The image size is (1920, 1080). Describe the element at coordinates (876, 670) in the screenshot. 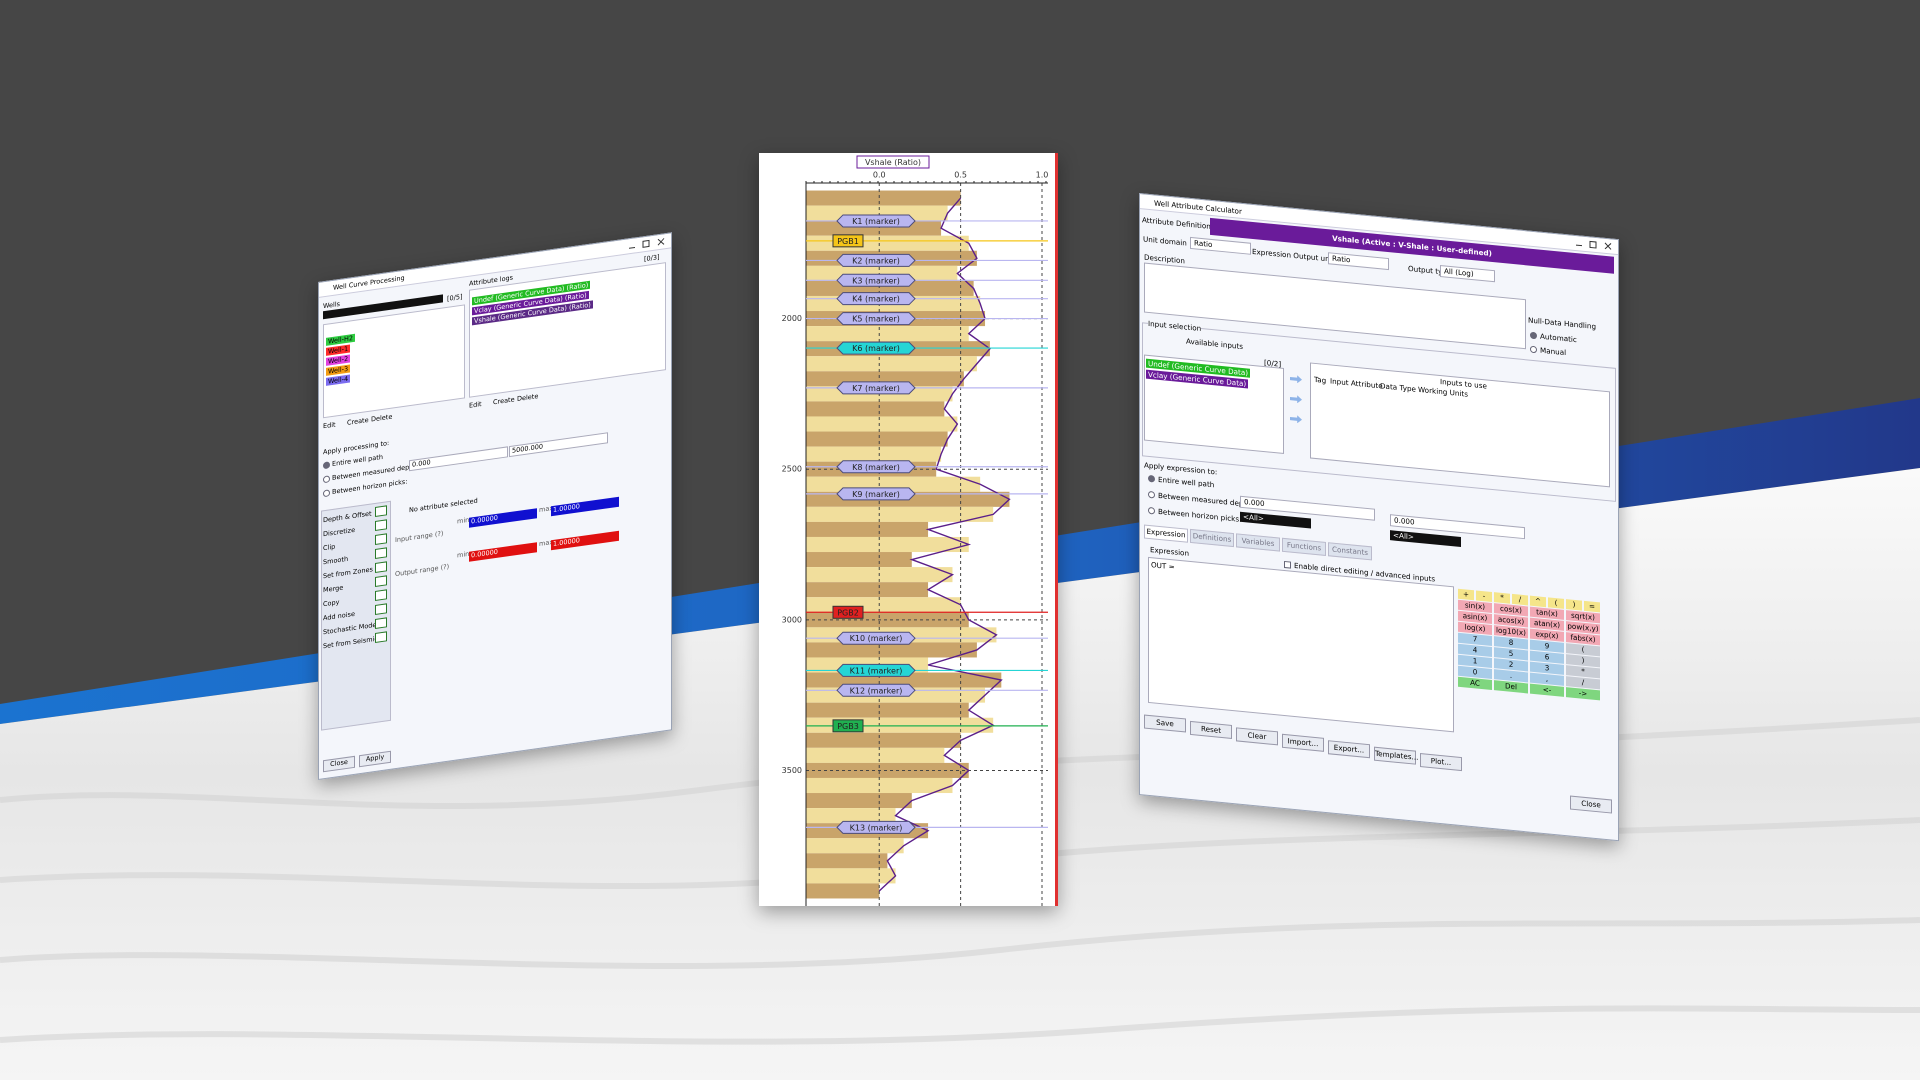

I see `marker-label: K11 (marker)` at that location.